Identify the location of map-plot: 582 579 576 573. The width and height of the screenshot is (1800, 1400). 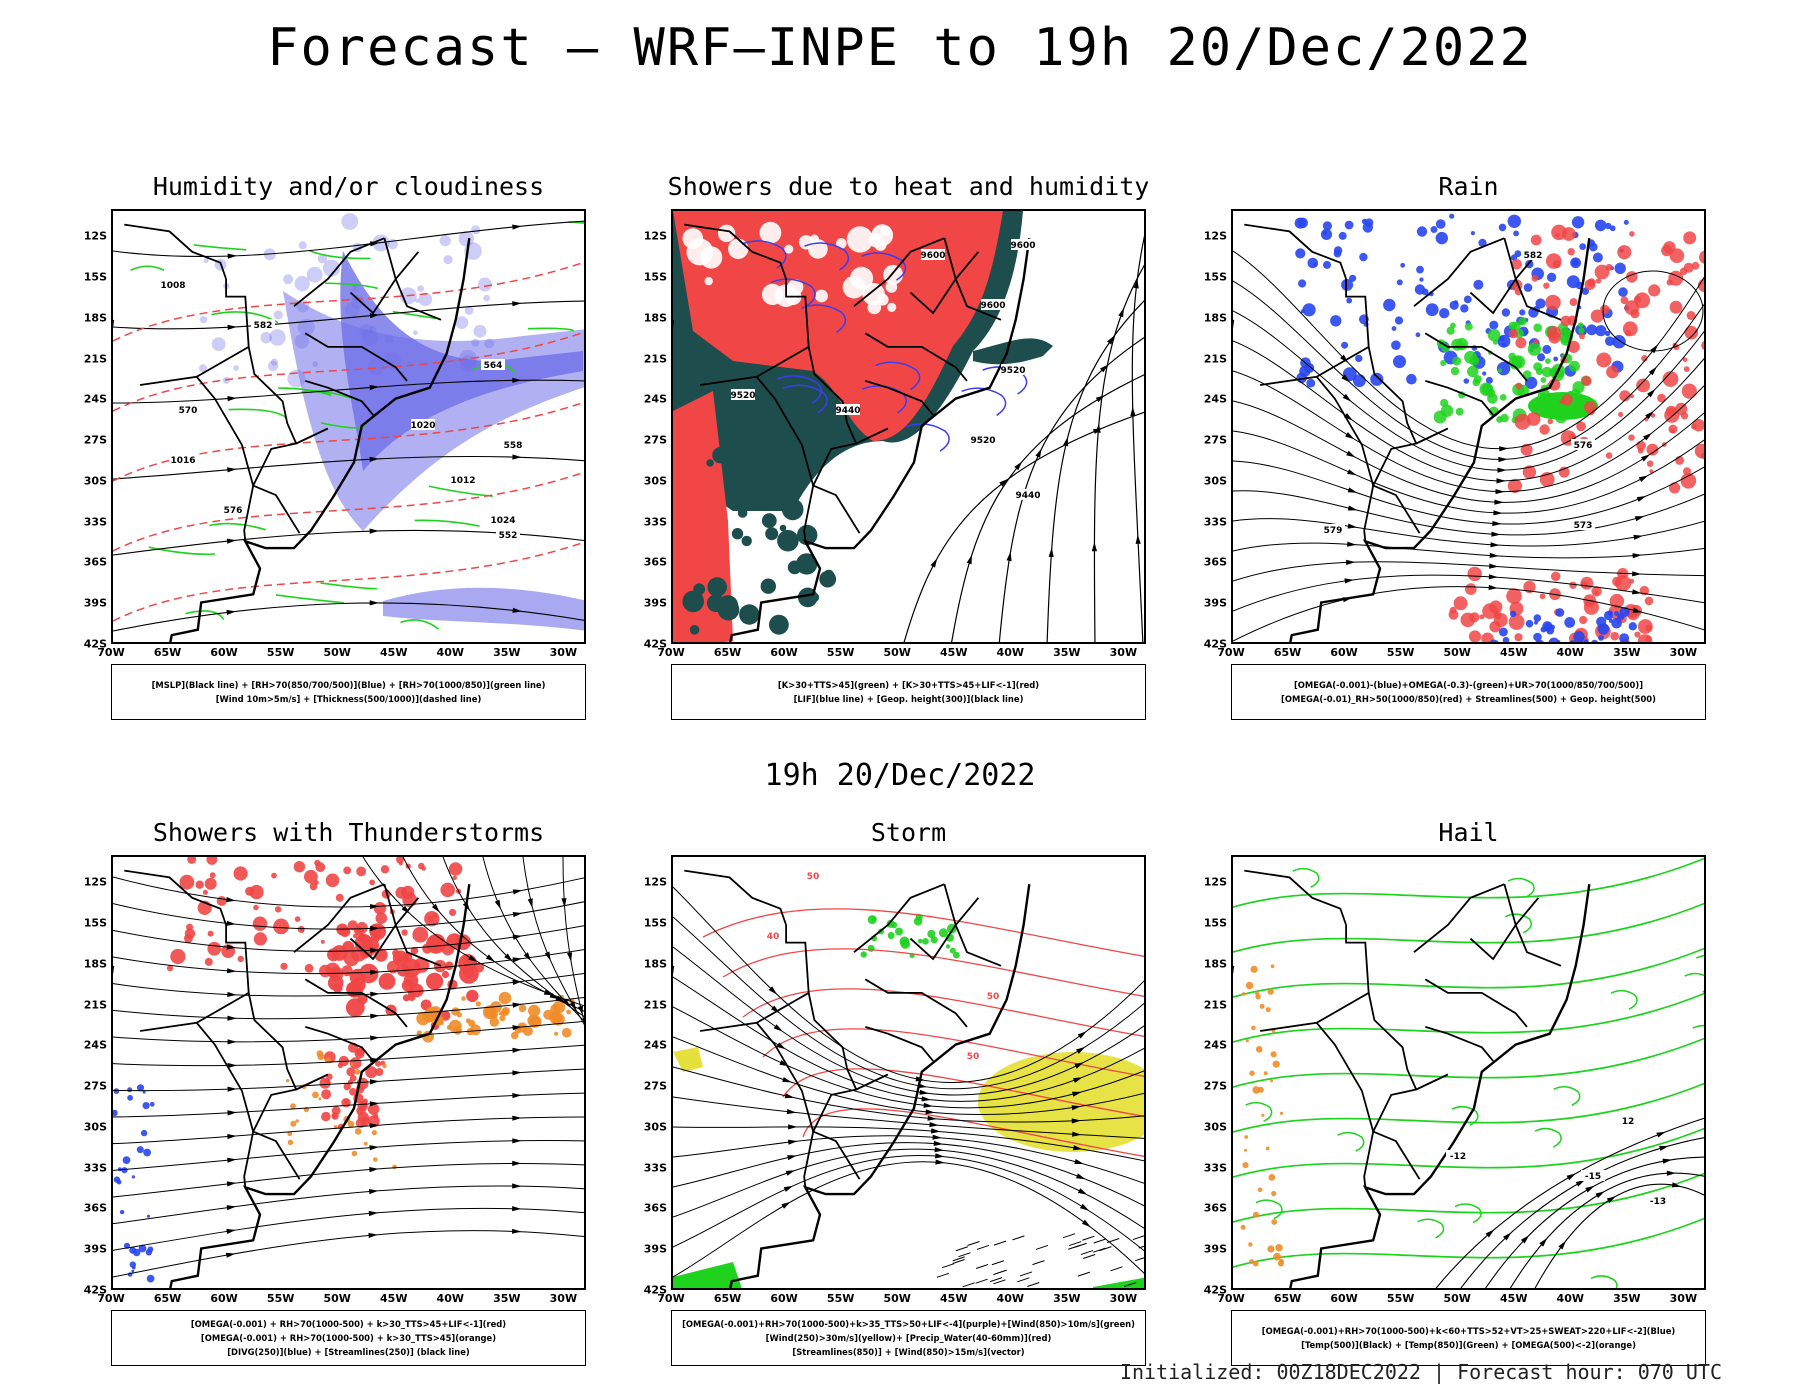
(1468, 427).